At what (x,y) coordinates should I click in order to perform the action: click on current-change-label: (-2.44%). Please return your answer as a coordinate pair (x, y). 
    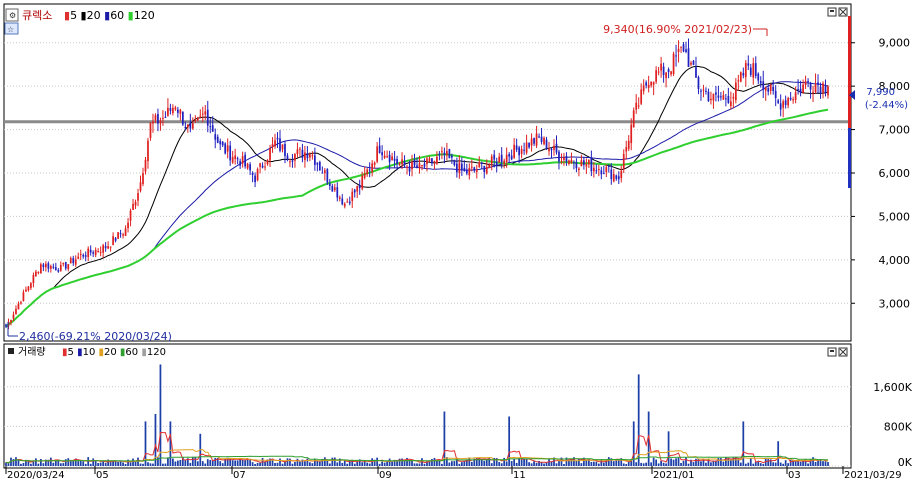
    Looking at the image, I should click on (886, 105).